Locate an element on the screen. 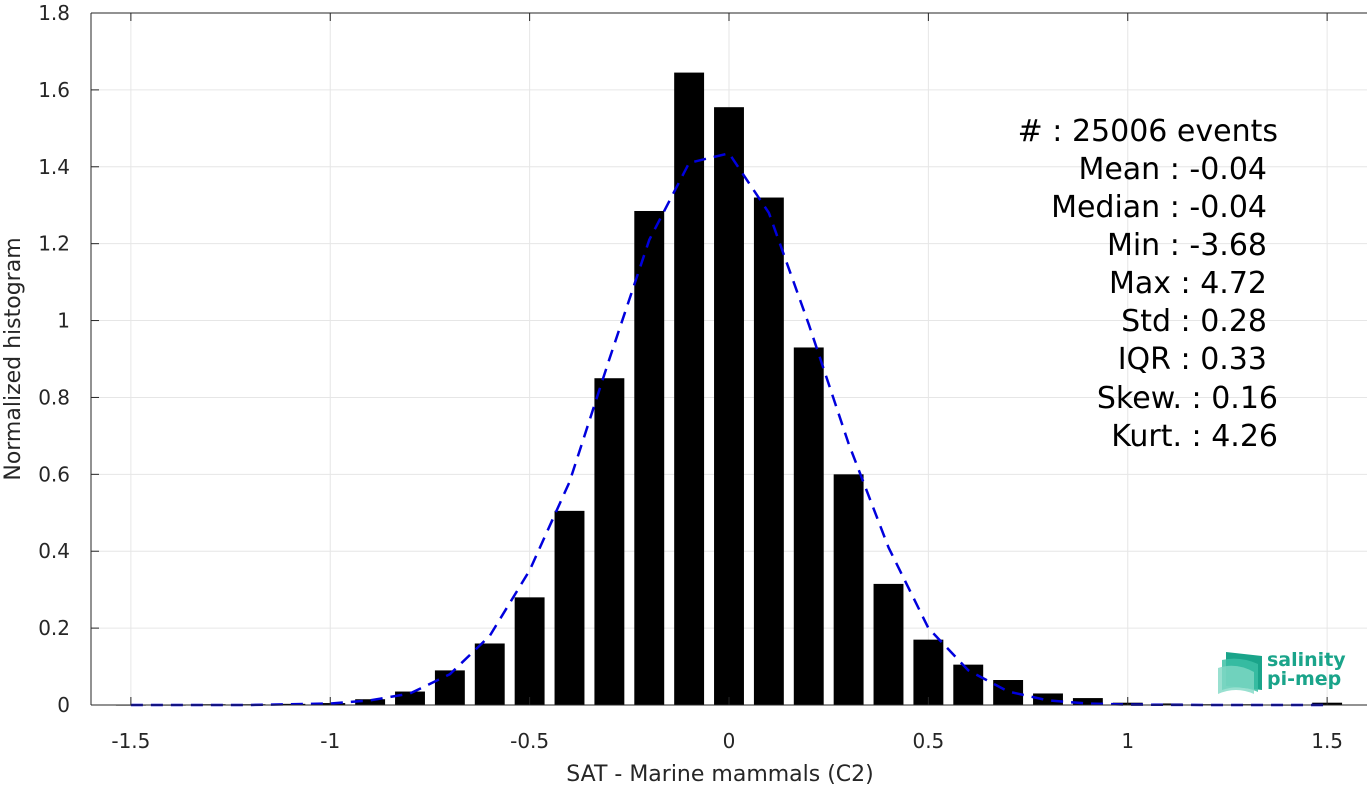 The height and width of the screenshot is (785, 1367). stat-std: Std : 0.28 is located at coordinates (1194, 321).